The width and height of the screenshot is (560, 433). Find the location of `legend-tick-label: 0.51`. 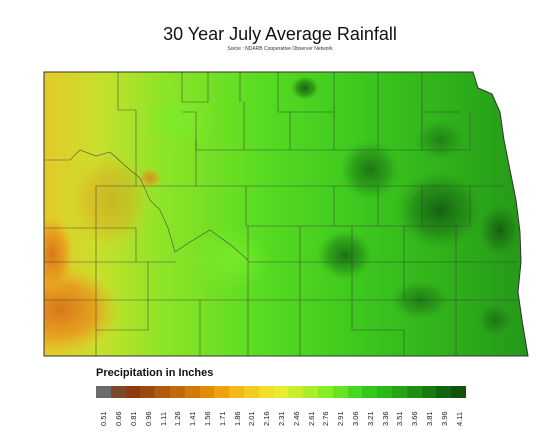

legend-tick-label: 0.51 is located at coordinates (104, 418).